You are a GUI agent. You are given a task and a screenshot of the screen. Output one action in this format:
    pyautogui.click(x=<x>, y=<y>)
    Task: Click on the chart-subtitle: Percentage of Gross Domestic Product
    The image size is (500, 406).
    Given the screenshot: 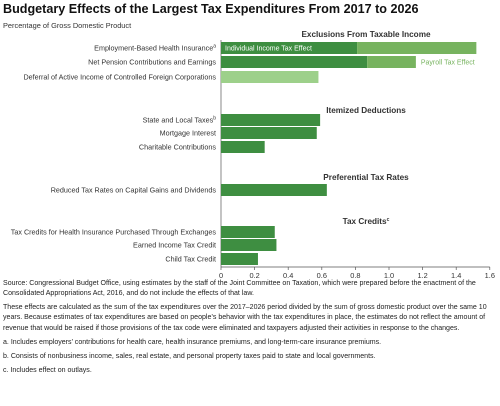 What is the action you would take?
    pyautogui.click(x=67, y=25)
    